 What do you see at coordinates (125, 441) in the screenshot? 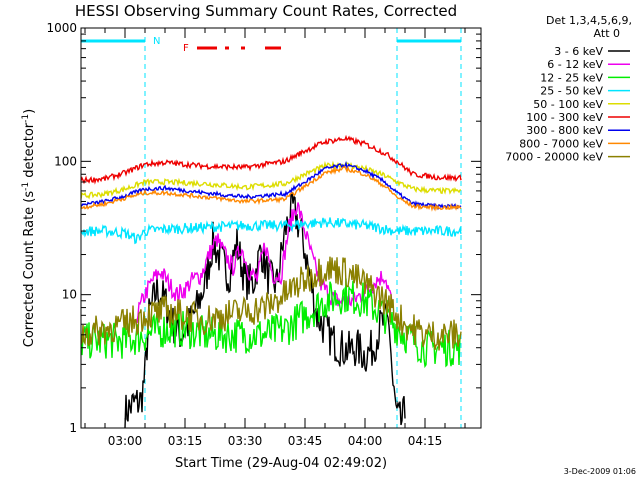
I see `x-tick-label-0: 03:00` at bounding box center [125, 441].